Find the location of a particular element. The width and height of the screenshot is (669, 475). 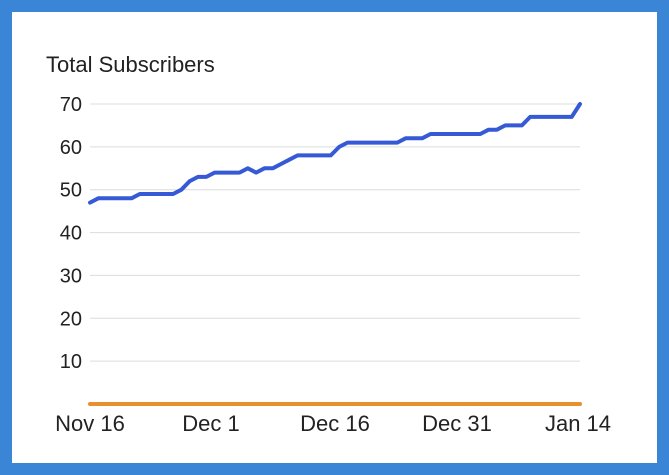

y-tick-label: 70 is located at coordinates (71, 105).